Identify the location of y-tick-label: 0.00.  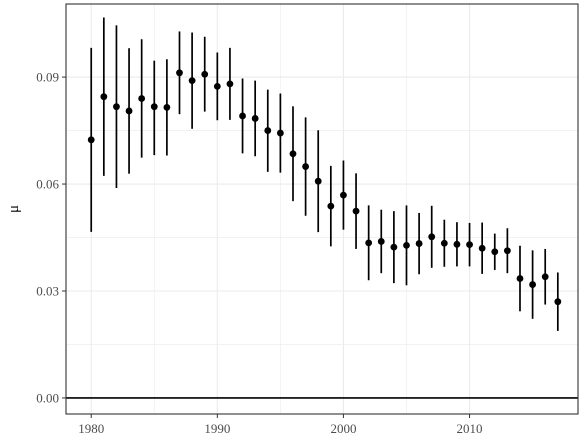
(47, 397).